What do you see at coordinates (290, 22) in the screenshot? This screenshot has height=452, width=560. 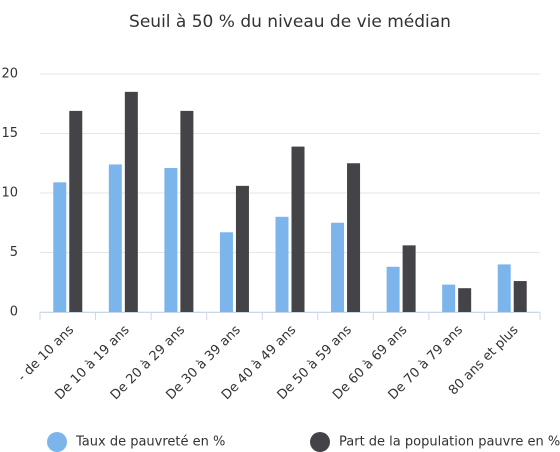 I see `chart-title: Seuil à 50 % du niveau de vie médian` at bounding box center [290, 22].